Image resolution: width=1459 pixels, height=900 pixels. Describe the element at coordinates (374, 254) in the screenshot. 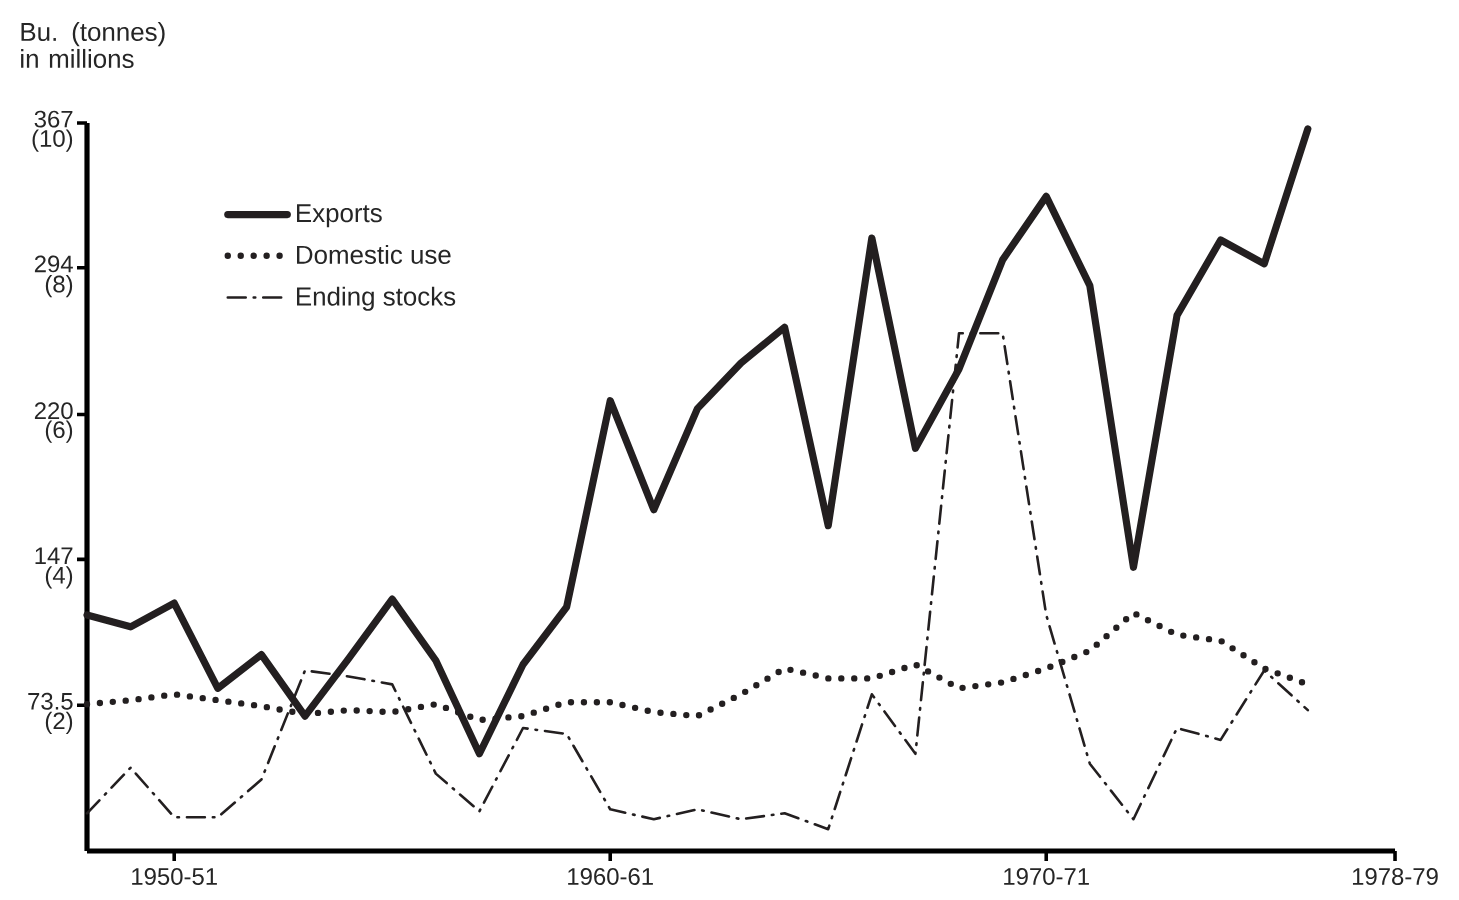

I see `legend-label: Domestic use` at that location.